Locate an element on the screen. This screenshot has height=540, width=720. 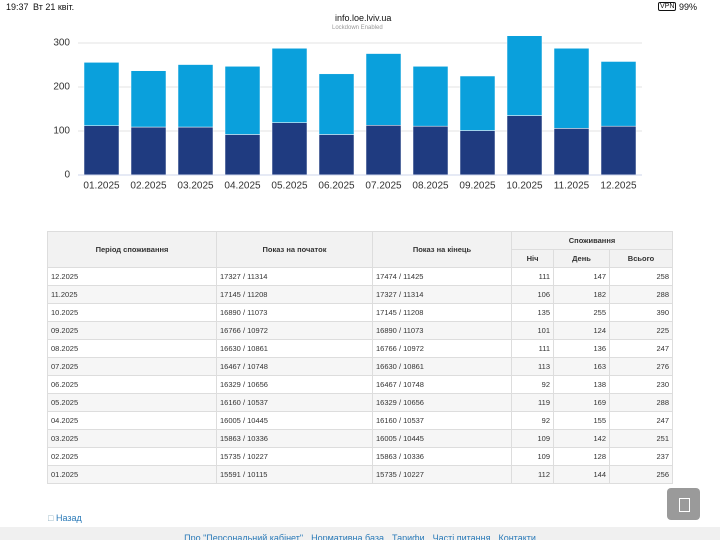
table-cell: 16766 / 10972 is located at coordinates (294, 330).